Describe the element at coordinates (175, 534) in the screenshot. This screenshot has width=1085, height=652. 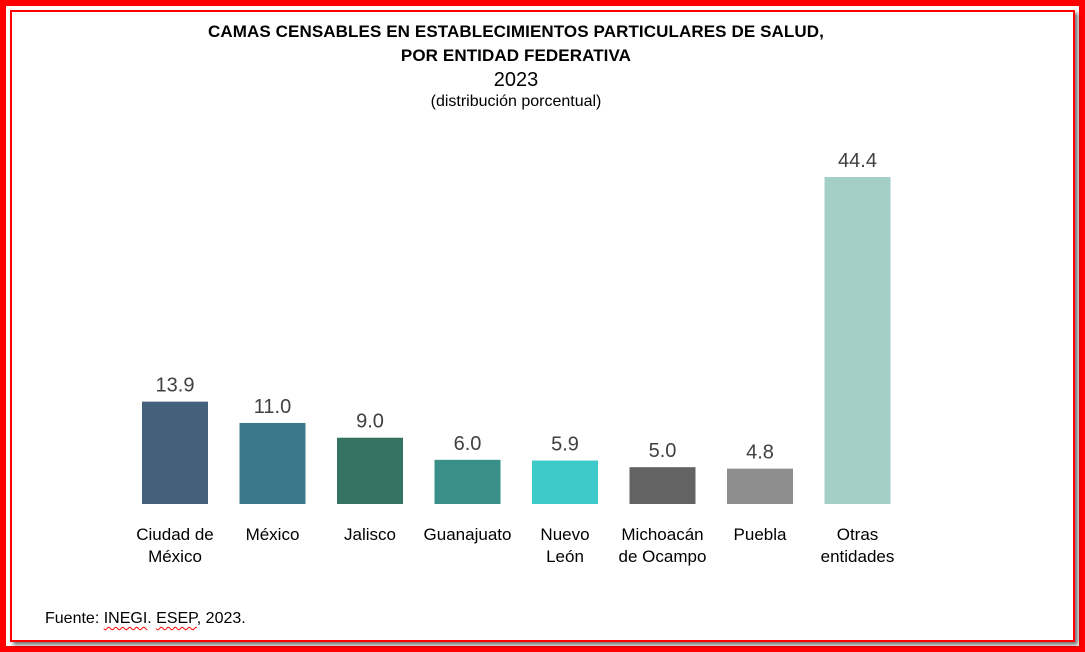
I see `category-label-0-0: Ciudad de` at that location.